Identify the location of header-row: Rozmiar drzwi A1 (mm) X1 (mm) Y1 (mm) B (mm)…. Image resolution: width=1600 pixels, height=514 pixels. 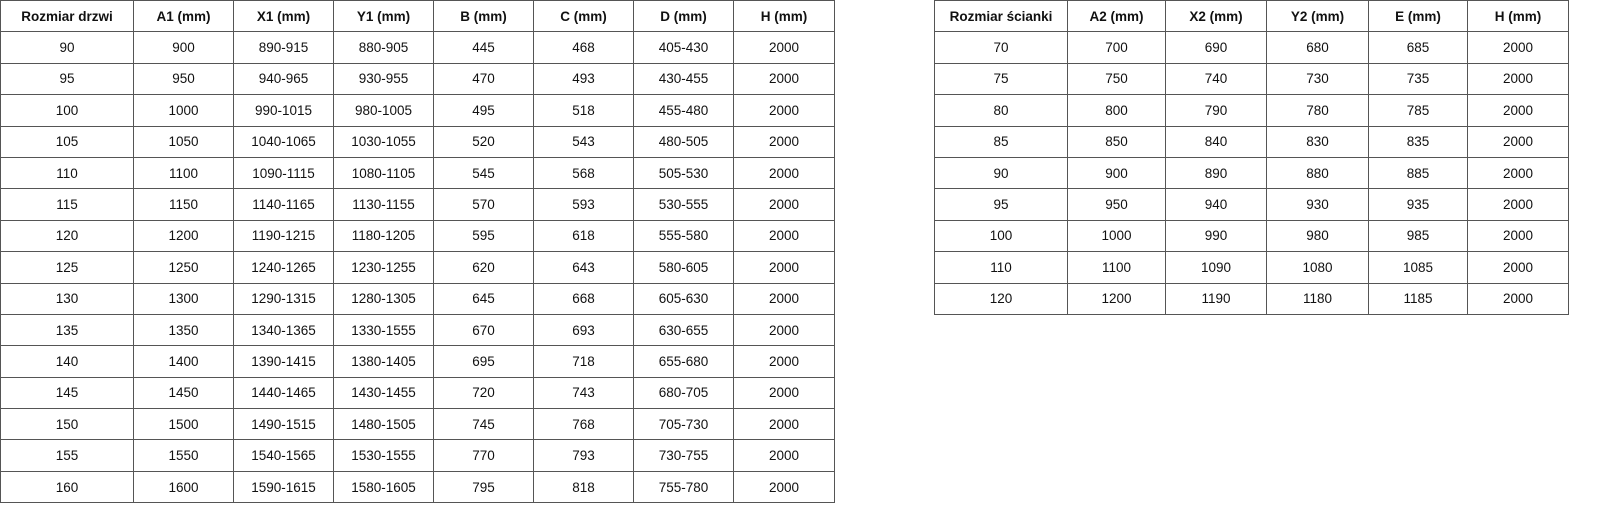
(417, 16).